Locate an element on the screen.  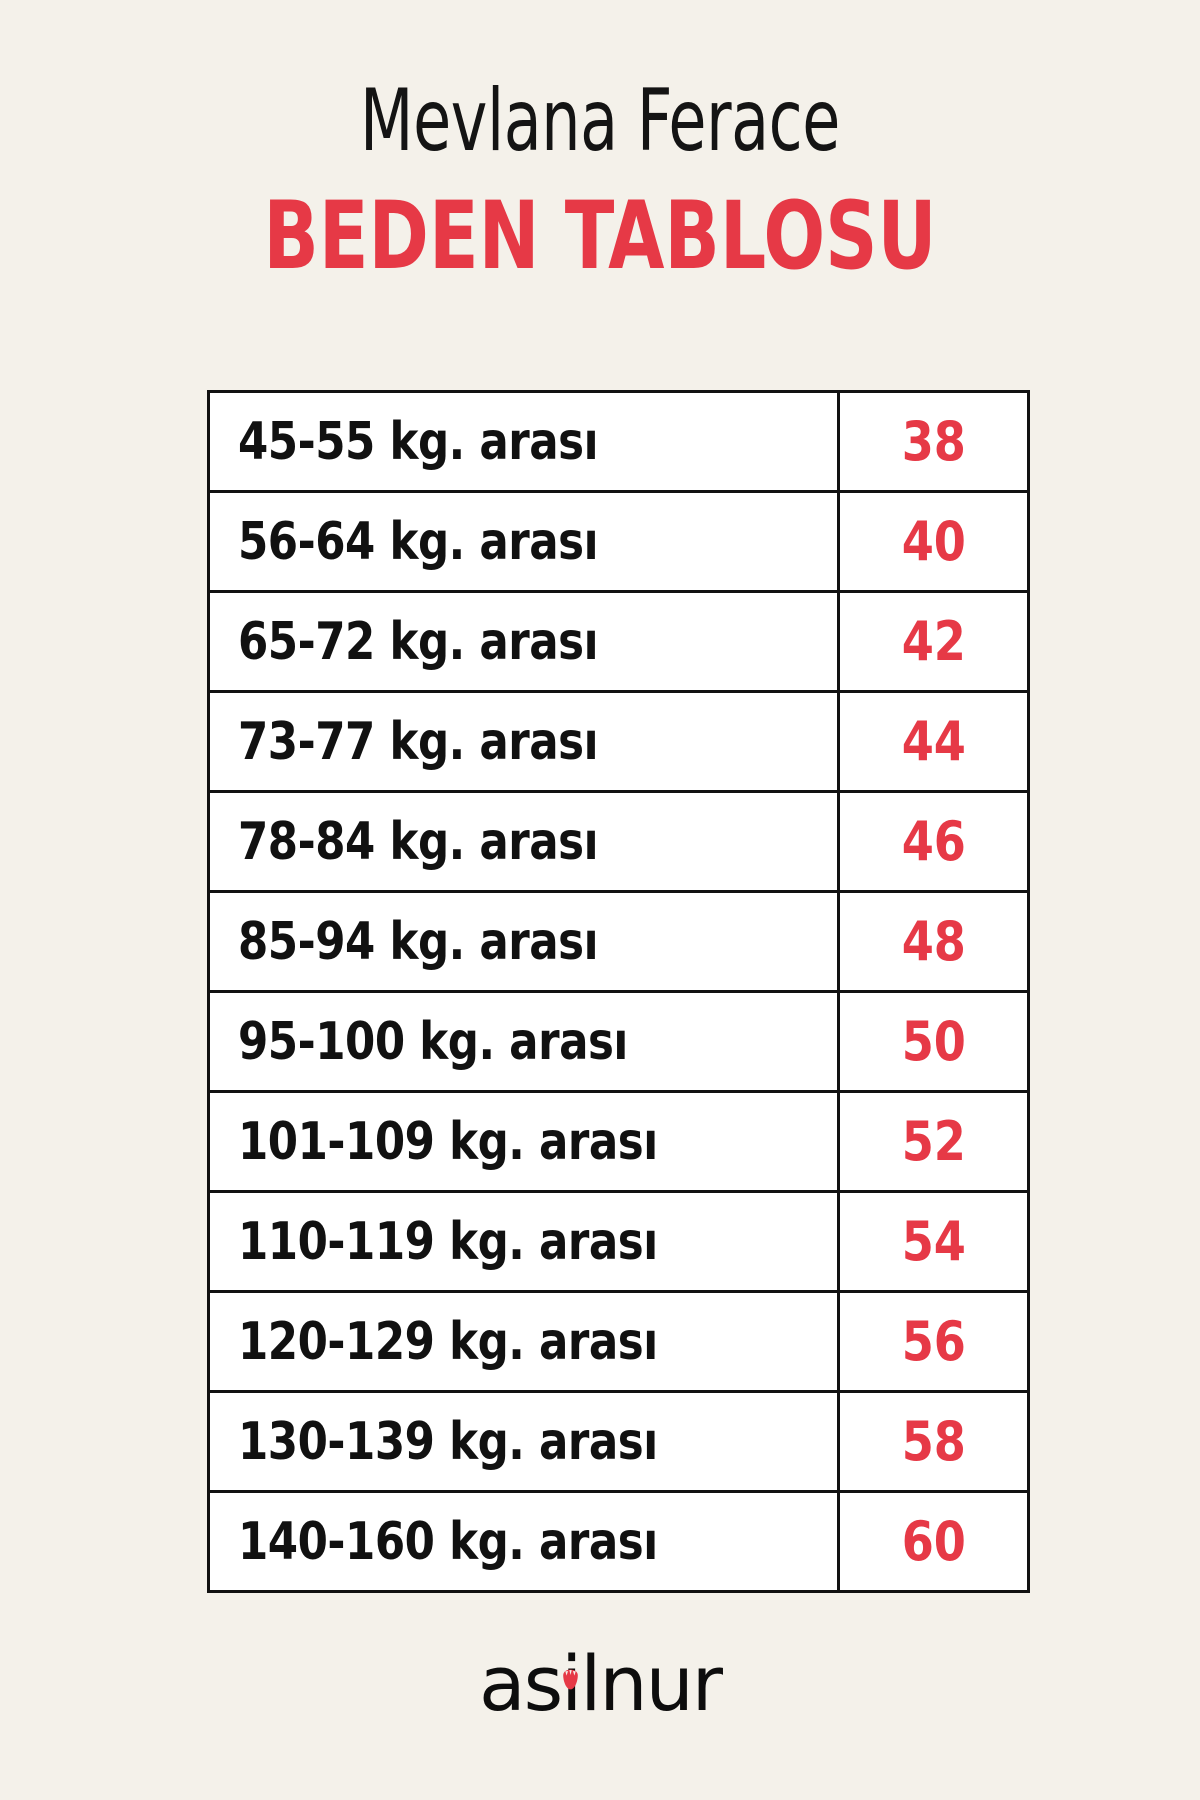
table-row: 73-77 kg. arası 44 is located at coordinates (618, 741).